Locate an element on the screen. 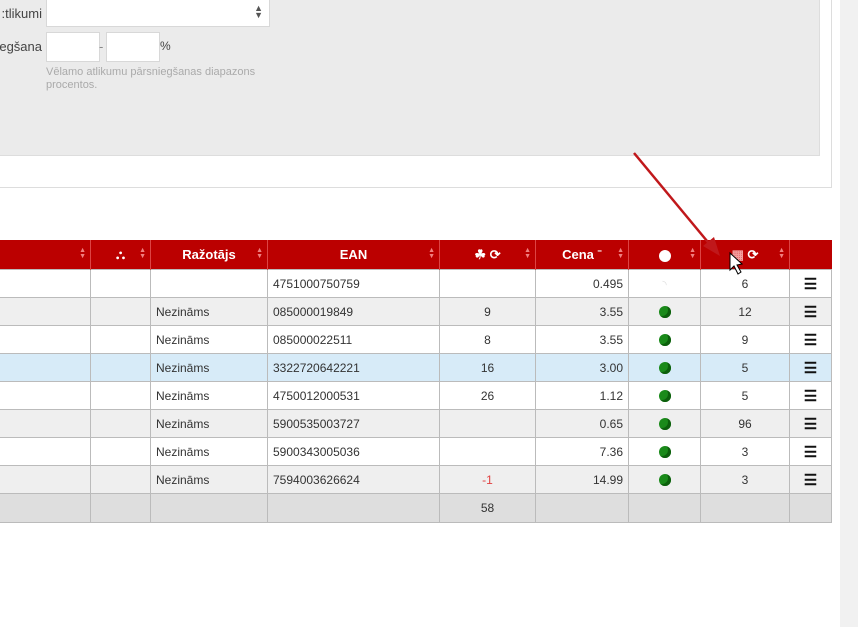  col-header-price: Cena ˉ ▲ ▼ is located at coordinates (582, 255).